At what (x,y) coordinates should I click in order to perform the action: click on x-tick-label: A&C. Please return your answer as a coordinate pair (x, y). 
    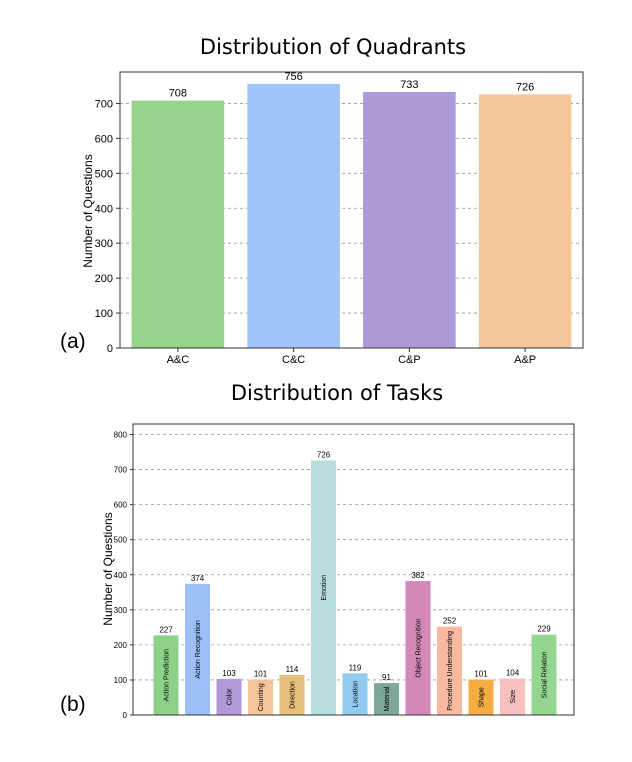
    Looking at the image, I should click on (178, 360).